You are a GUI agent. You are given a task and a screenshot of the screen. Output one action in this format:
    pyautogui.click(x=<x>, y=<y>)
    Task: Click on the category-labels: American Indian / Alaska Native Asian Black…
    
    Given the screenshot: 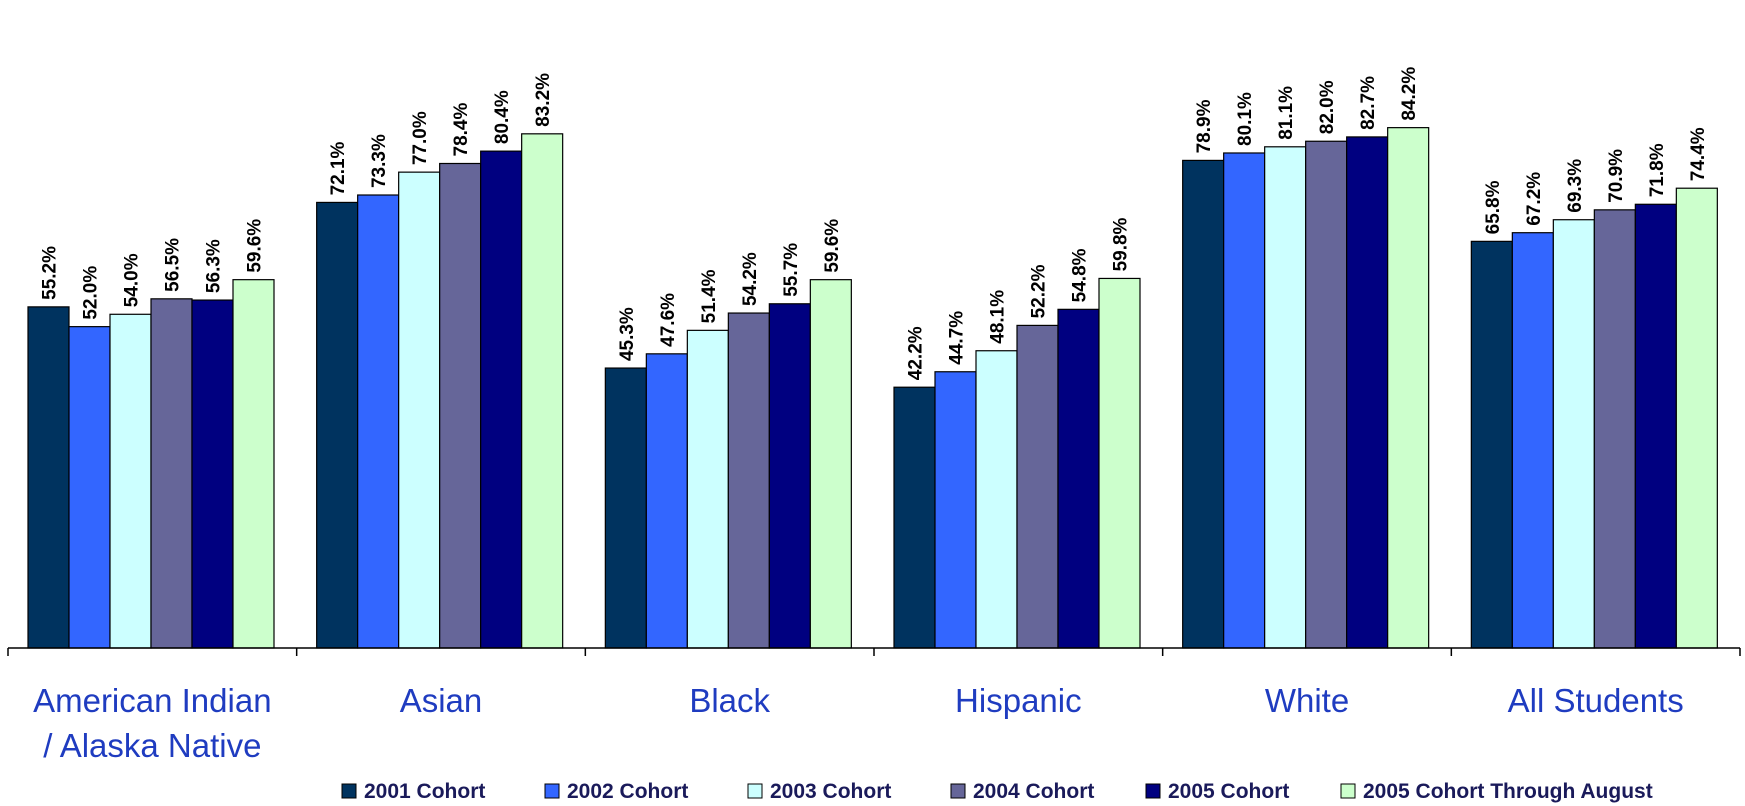 What is the action you would take?
    pyautogui.click(x=858, y=723)
    